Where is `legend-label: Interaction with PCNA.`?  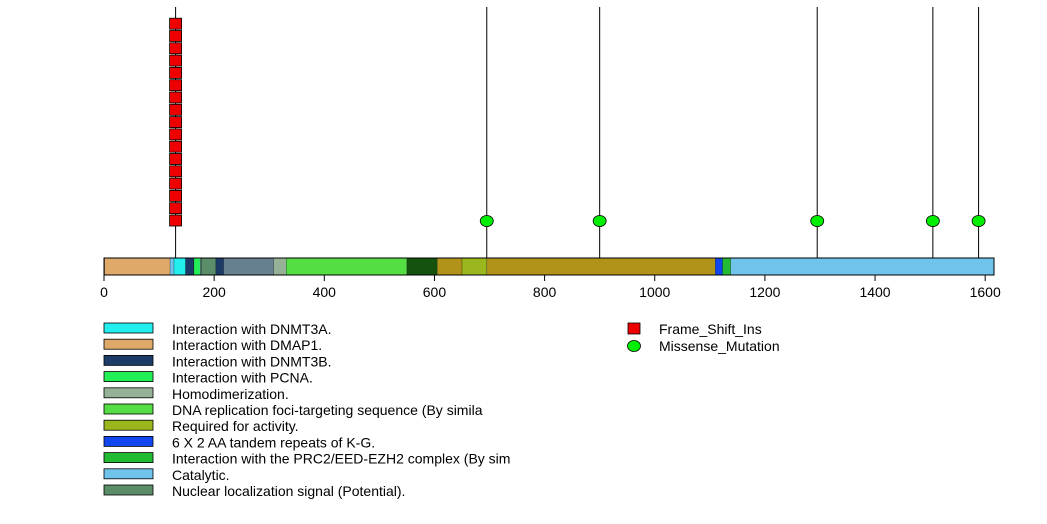
legend-label: Interaction with PCNA. is located at coordinates (242, 378).